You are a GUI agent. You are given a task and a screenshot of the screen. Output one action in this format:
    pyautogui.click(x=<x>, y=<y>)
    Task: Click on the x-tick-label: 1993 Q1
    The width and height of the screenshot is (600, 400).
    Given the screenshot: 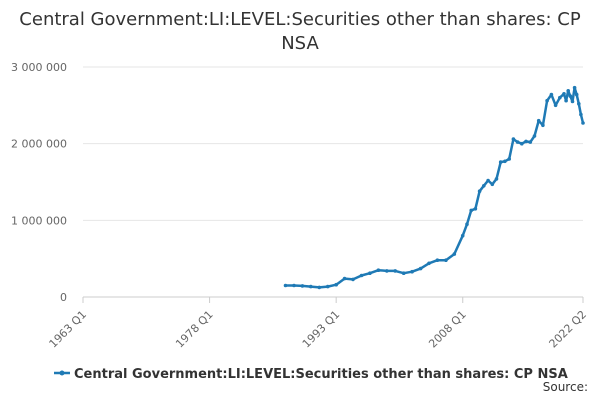 What is the action you would take?
    pyautogui.click(x=321, y=329)
    